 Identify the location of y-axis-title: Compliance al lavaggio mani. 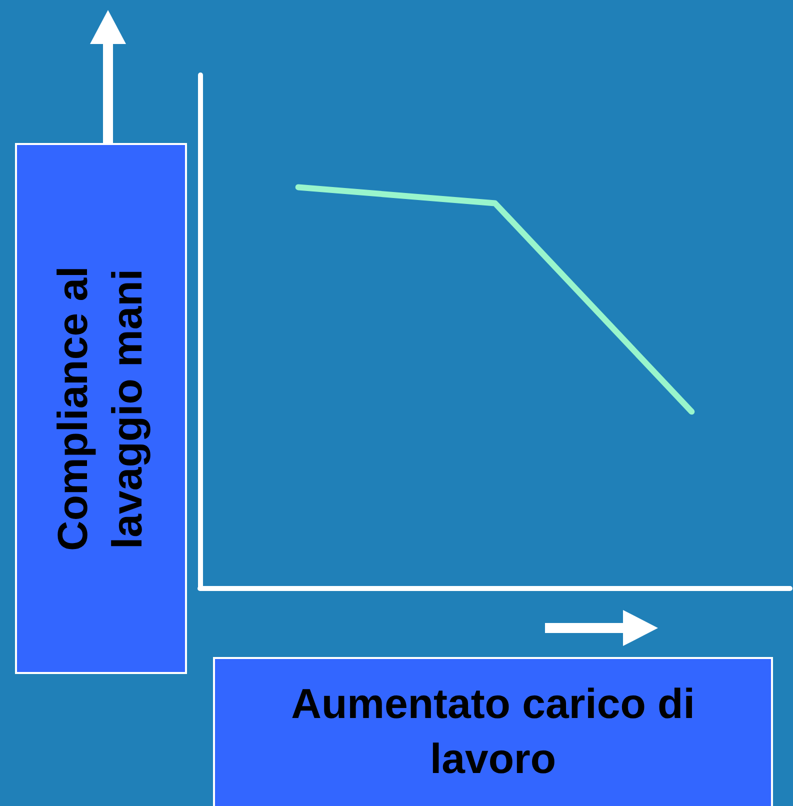
(100, 409).